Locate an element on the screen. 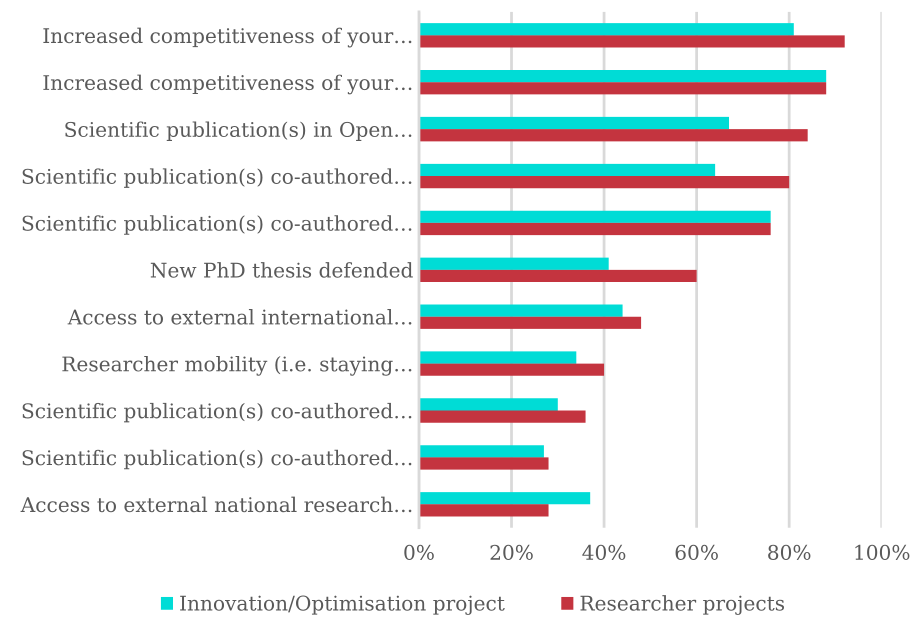 Image resolution: width=912 pixels, height=625 pixels. x-tick-label: 40% is located at coordinates (604, 552).